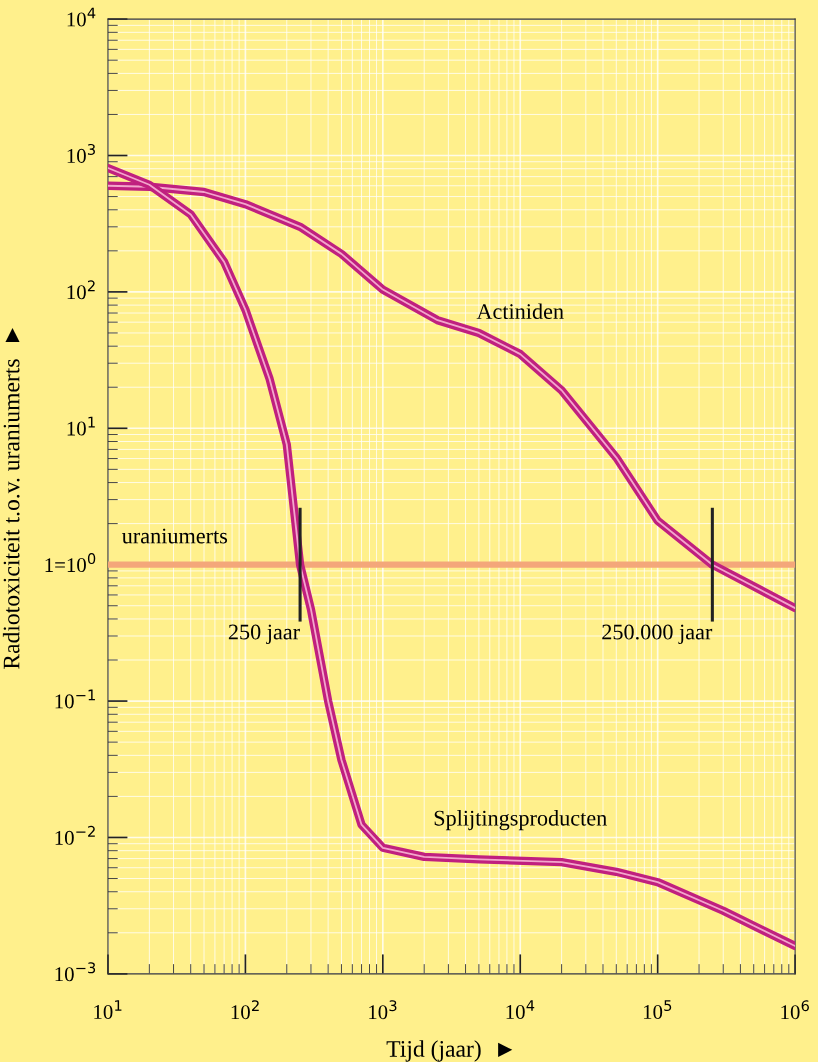 Image resolution: width=818 pixels, height=1062 pixels. Describe the element at coordinates (383, 1010) in the screenshot. I see `x-tick-label: 10$^{3}$` at that location.